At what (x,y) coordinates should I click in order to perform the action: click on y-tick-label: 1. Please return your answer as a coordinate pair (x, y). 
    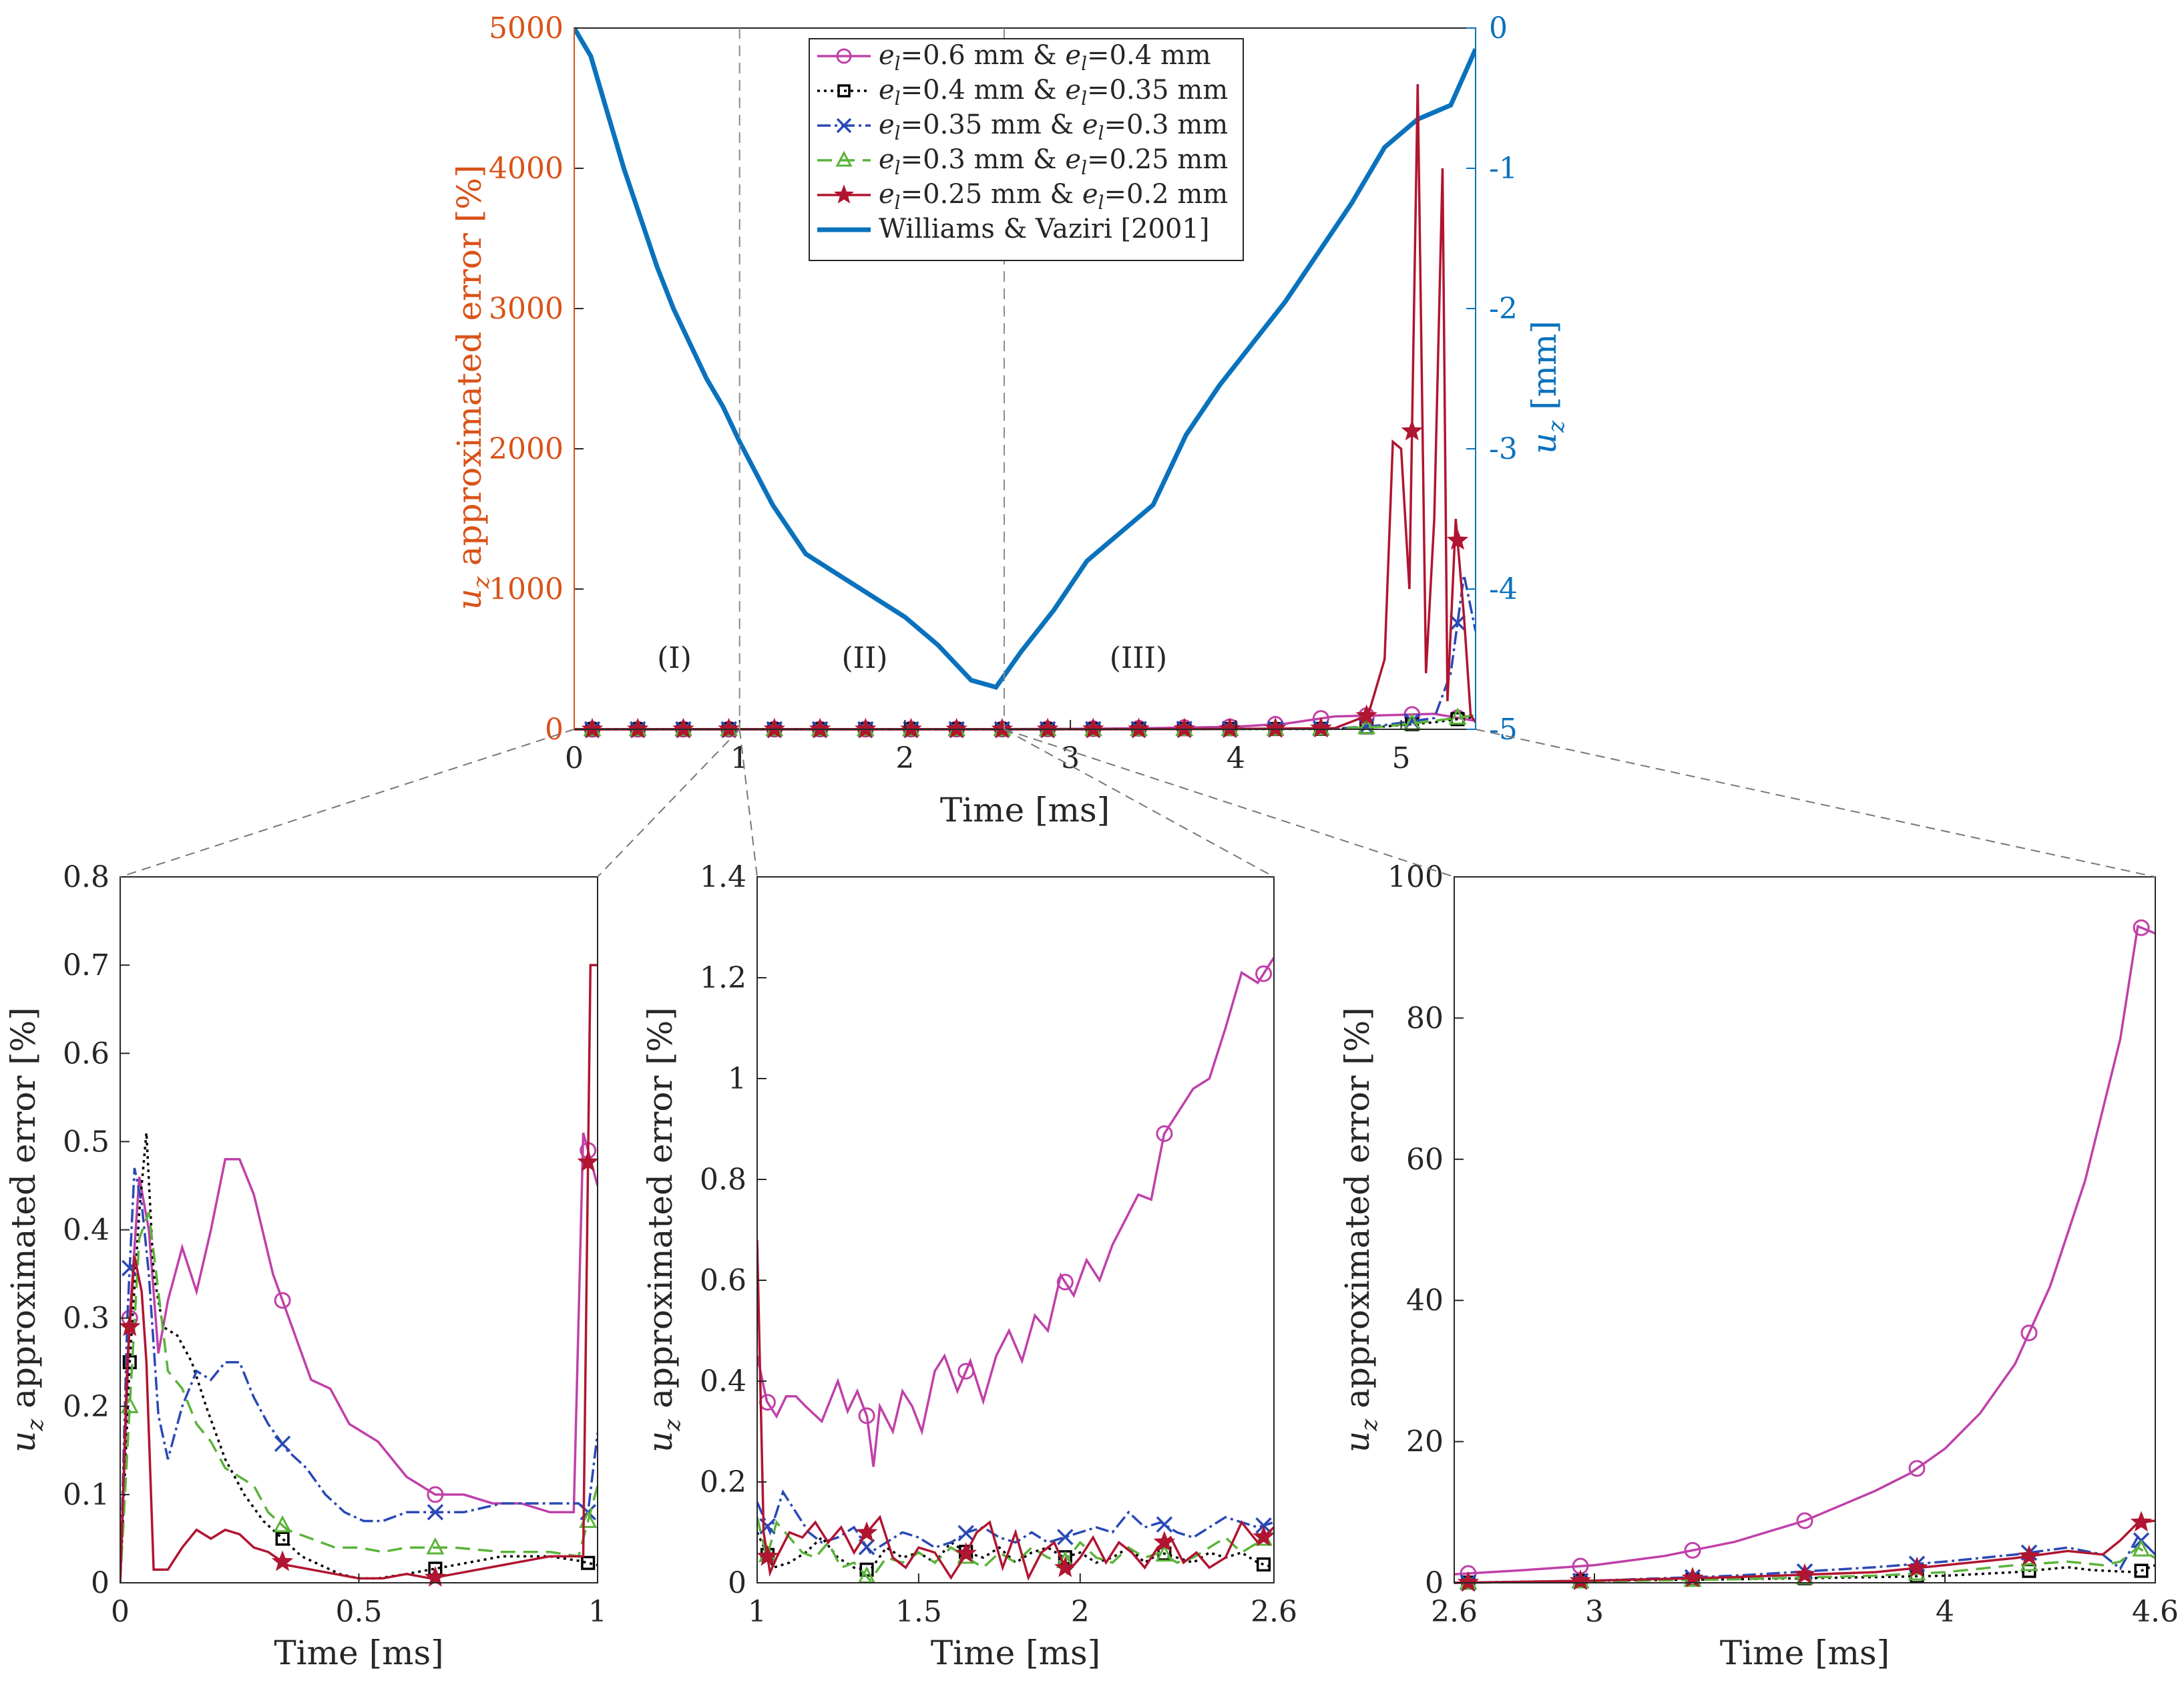
    Looking at the image, I should click on (737, 1079).